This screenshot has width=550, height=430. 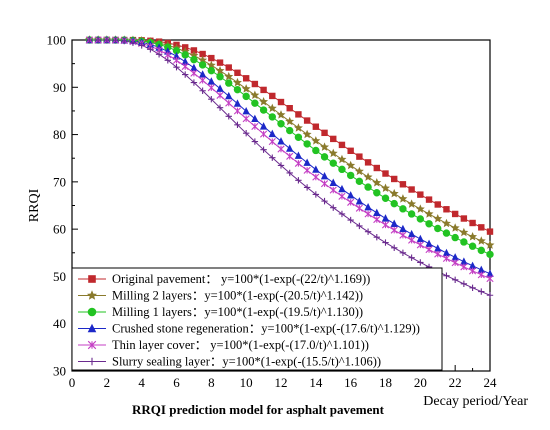 I want to click on x-tick-label: 0, so click(x=72, y=382).